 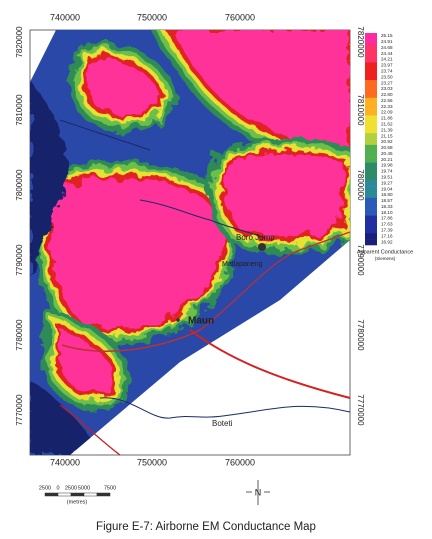 I want to click on legend-value: 22.33, so click(x=387, y=106).